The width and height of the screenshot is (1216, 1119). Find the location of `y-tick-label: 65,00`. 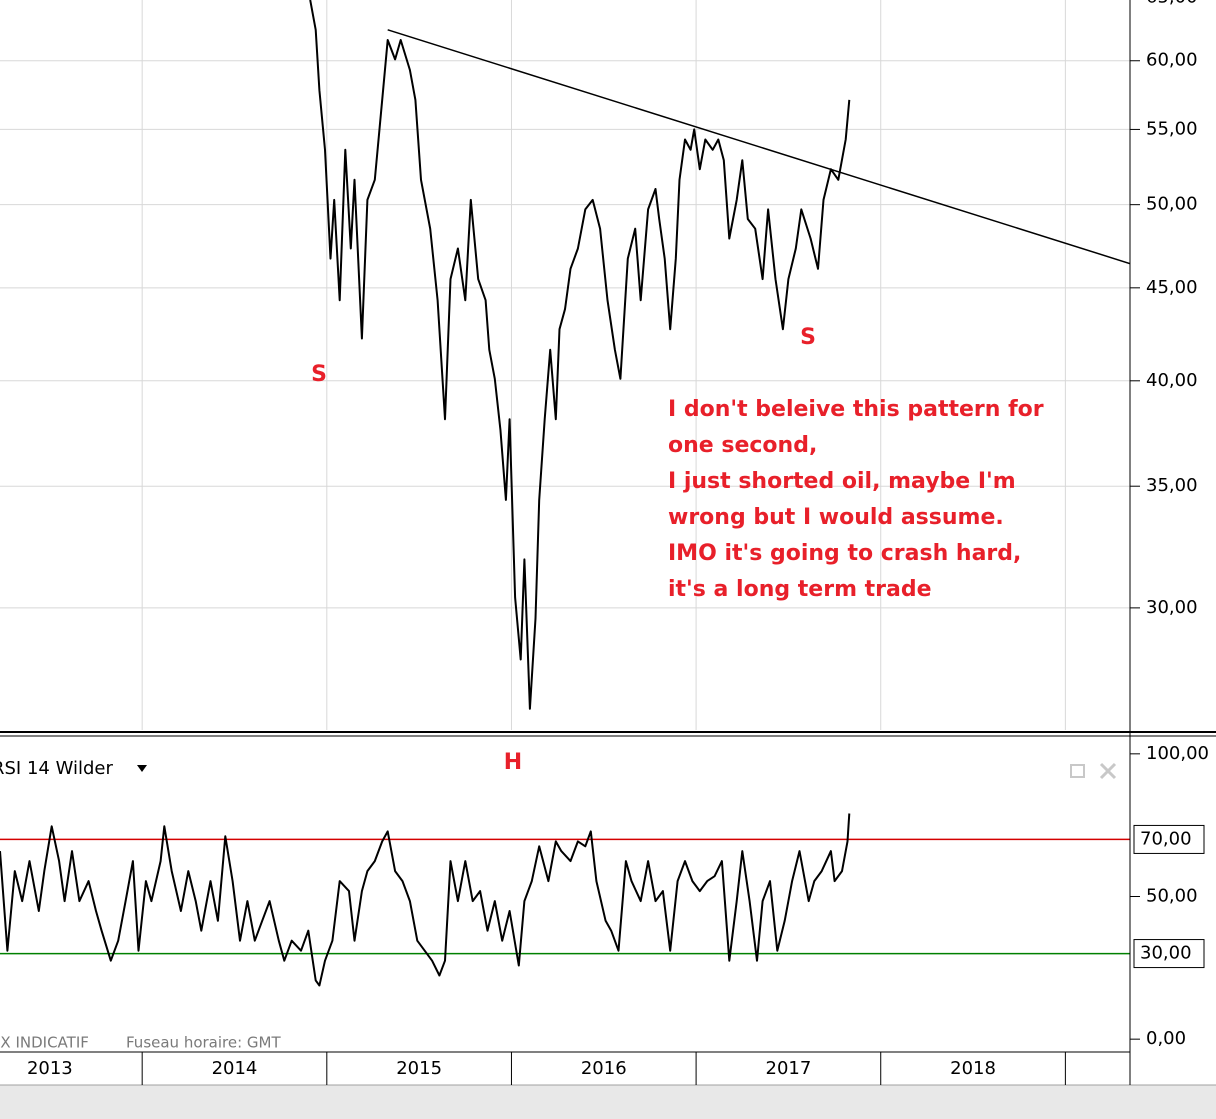

y-tick-label: 65,00 is located at coordinates (1172, 4).